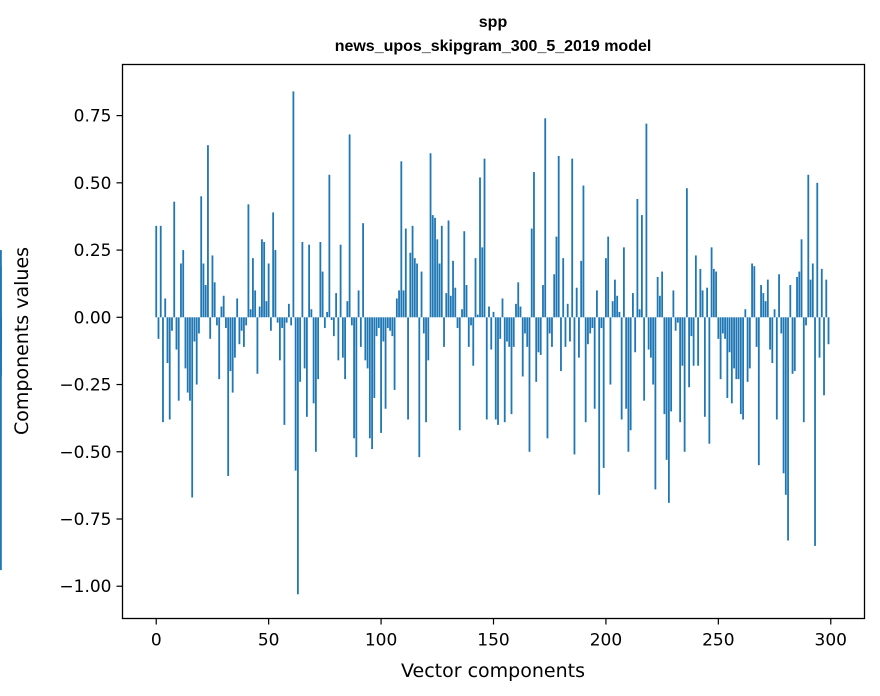 The height and width of the screenshot is (696, 880). What do you see at coordinates (493, 22) in the screenshot?
I see `chart-title: spp` at bounding box center [493, 22].